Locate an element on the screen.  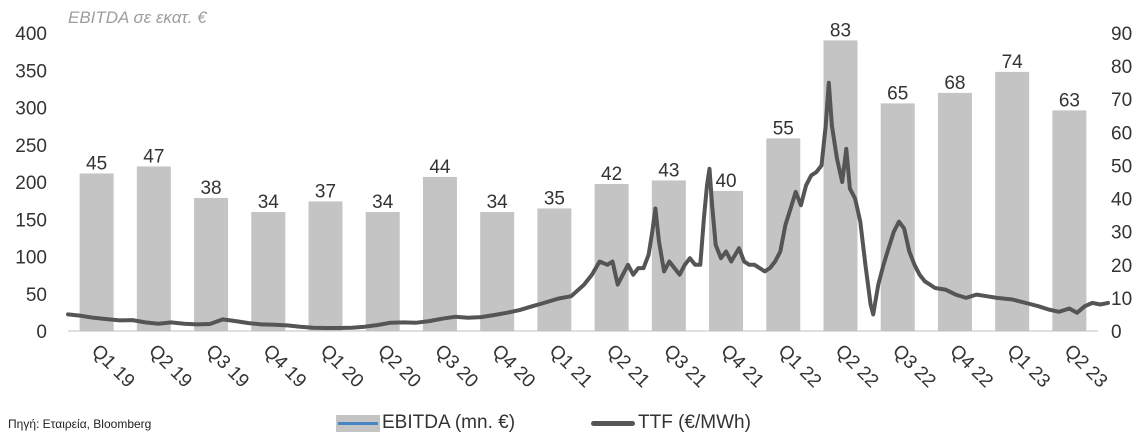
right-y-tick: 90 is located at coordinates (1121, 34).